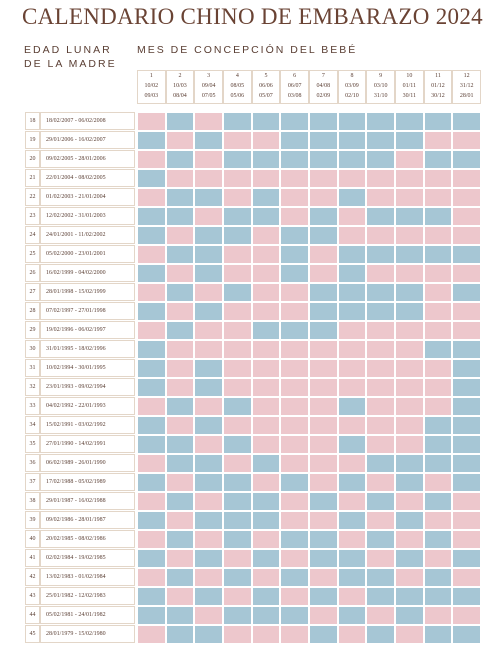 This screenshot has width=500, height=650. I want to click on column-num: 10, so click(409, 76).